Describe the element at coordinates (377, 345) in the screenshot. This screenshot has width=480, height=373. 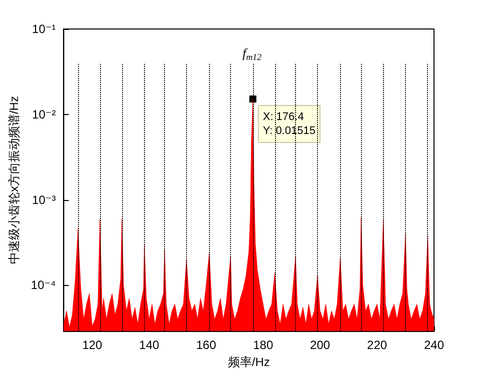
I see `x-tick-label: 220` at that location.